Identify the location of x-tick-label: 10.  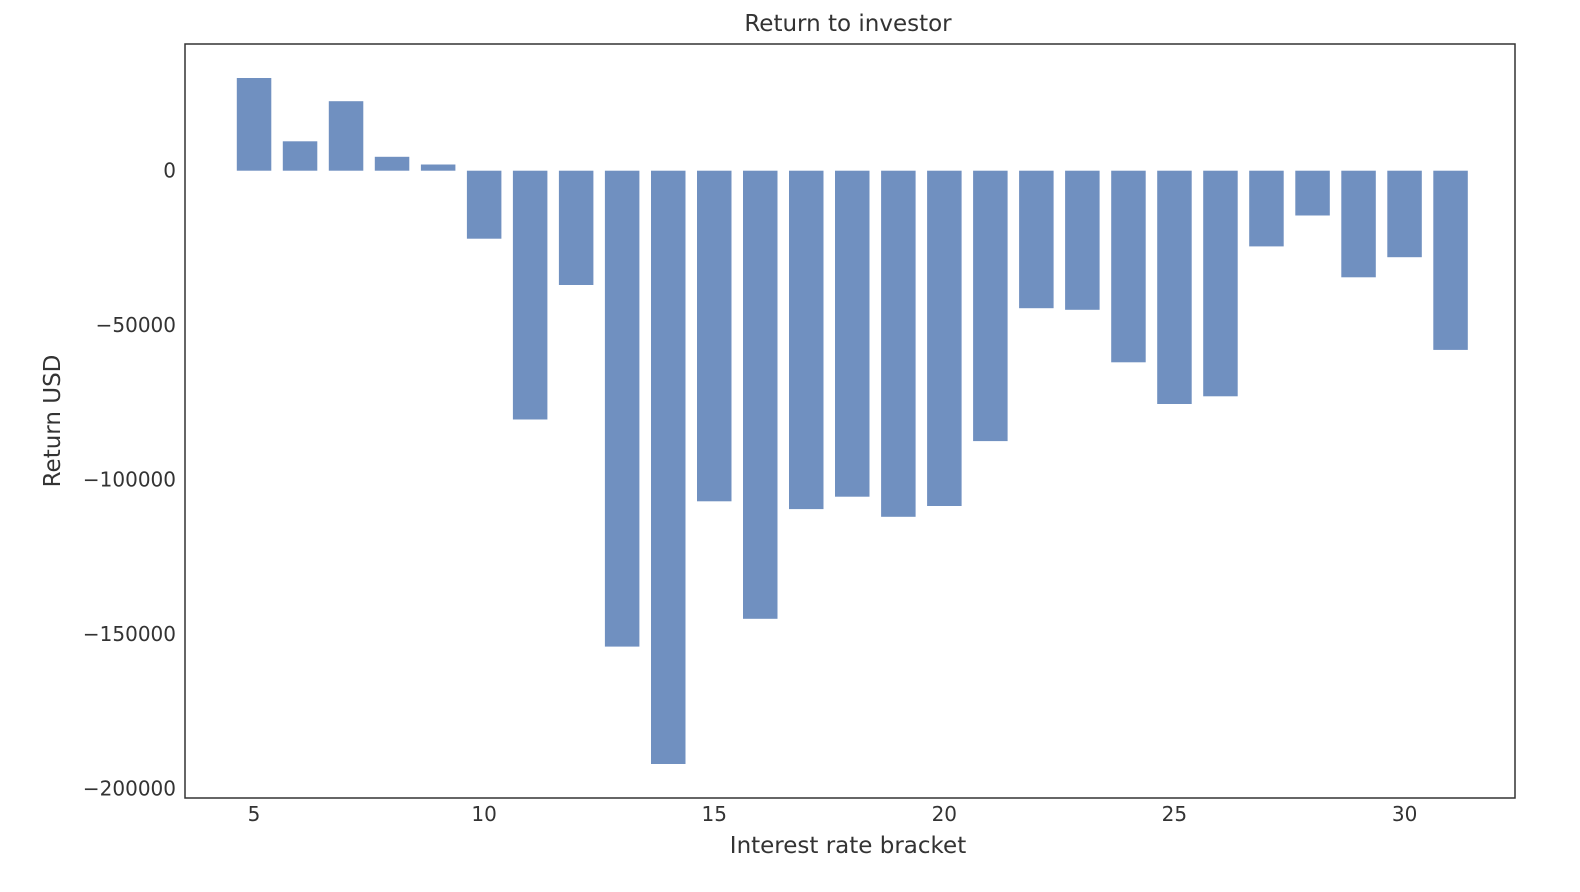
(483, 814).